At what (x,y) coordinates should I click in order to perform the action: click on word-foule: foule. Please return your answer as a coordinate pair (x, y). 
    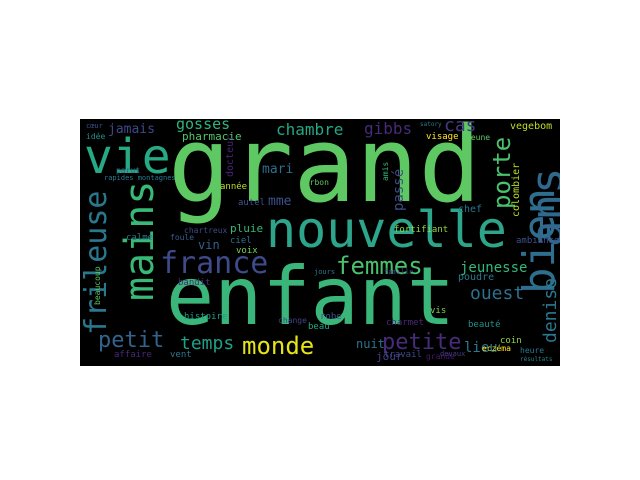
    Looking at the image, I should click on (182, 237).